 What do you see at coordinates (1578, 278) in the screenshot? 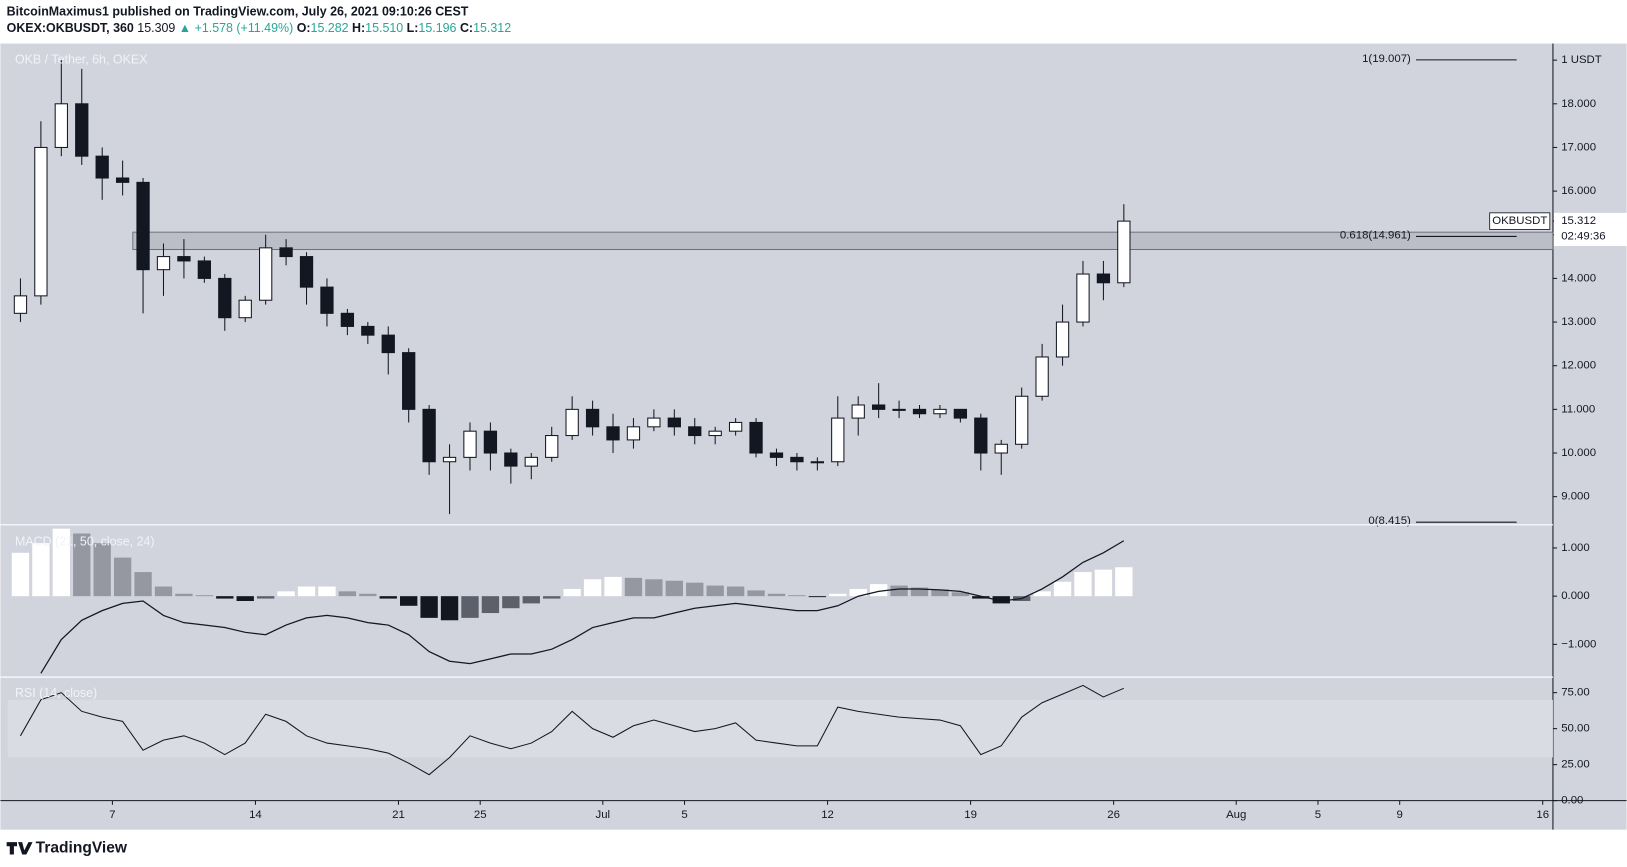
I see `y-tick-label: 14.000` at bounding box center [1578, 278].